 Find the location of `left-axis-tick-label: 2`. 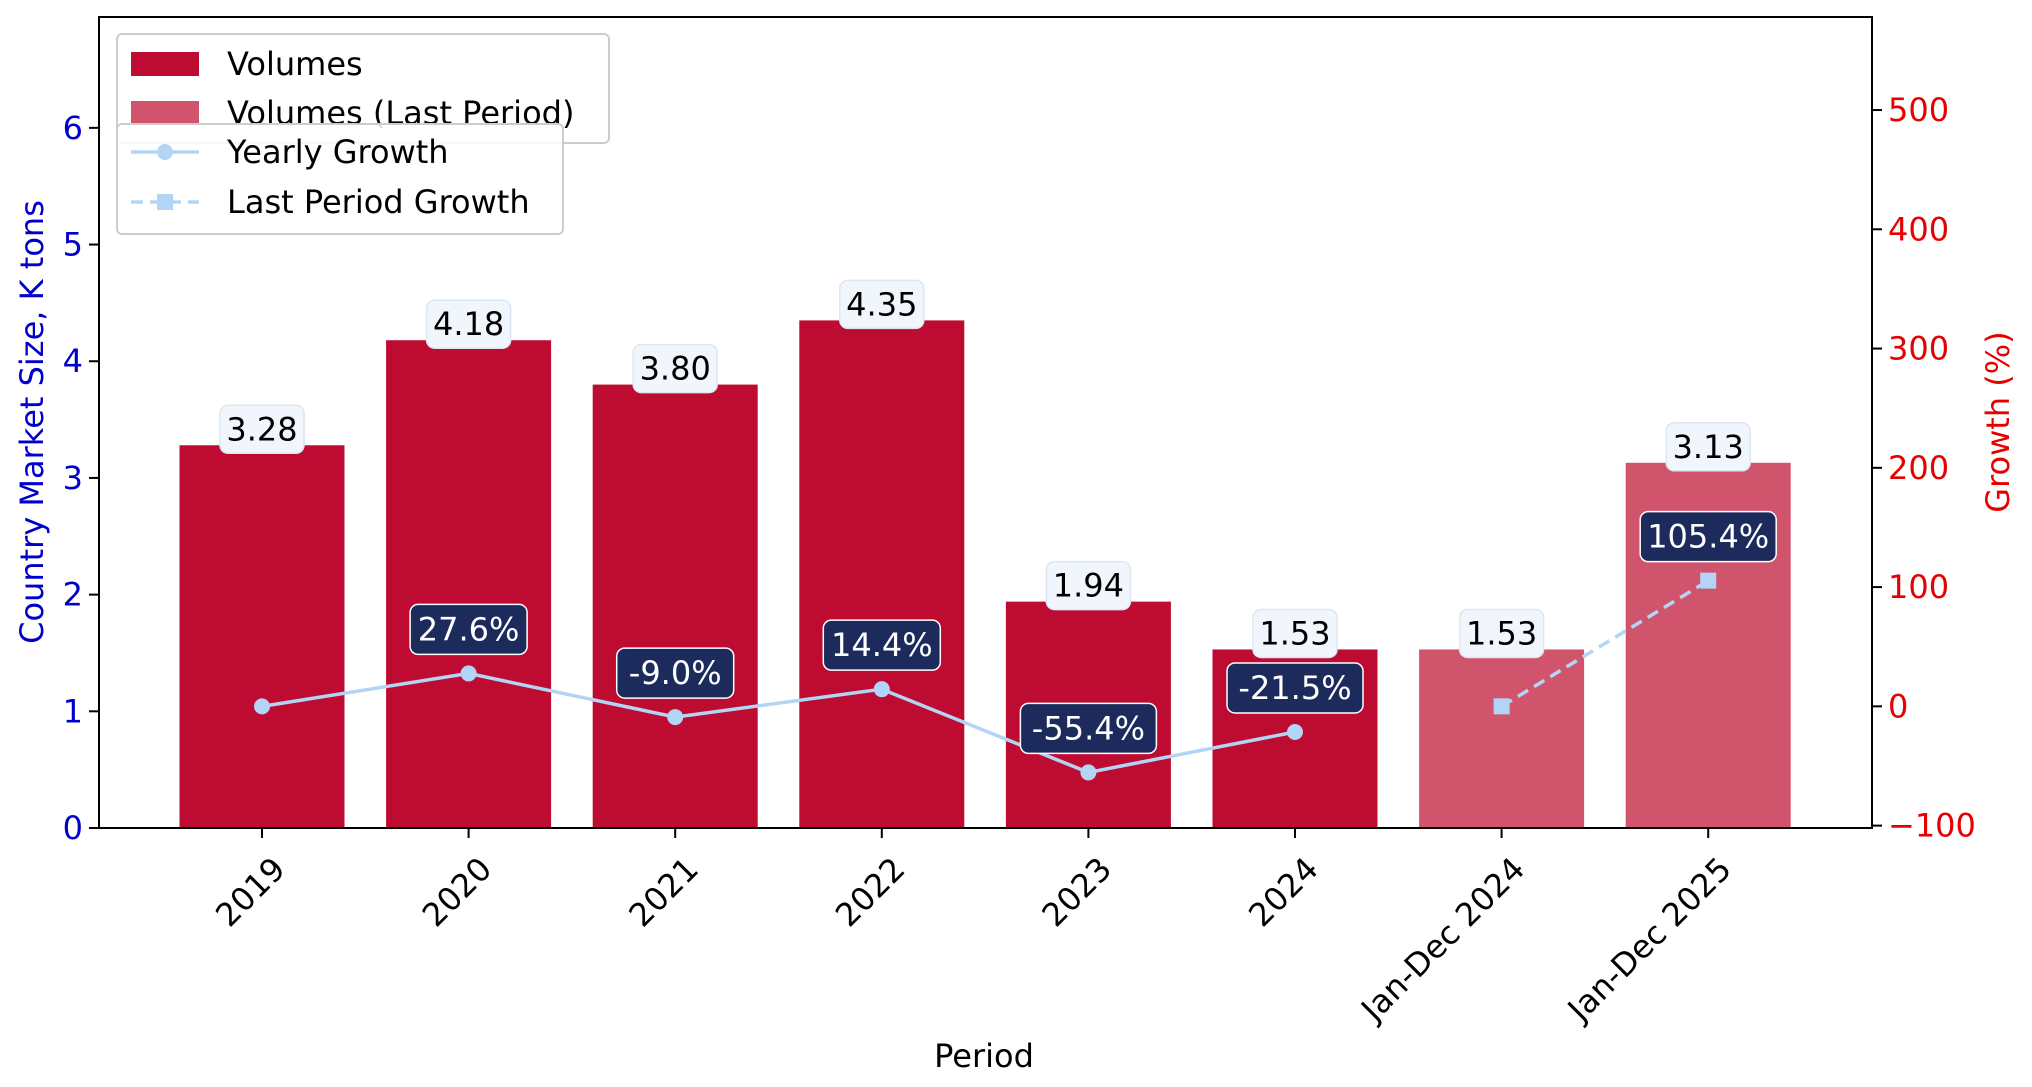

left-axis-tick-label: 2 is located at coordinates (73, 595).